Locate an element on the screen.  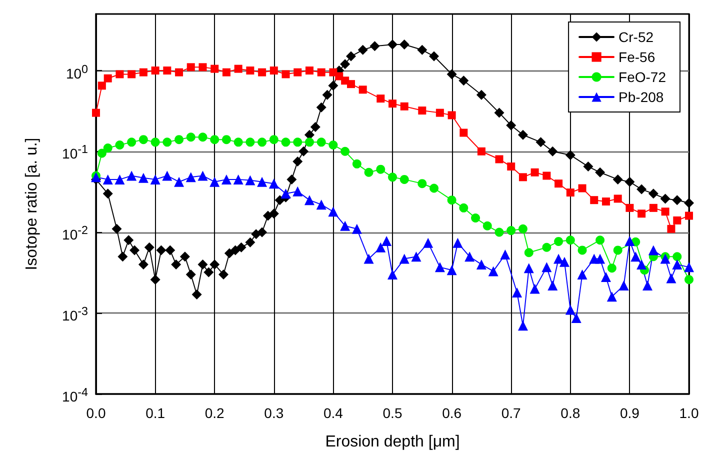
y-tick-label: 10$^{-2}$ is located at coordinates (75, 233).